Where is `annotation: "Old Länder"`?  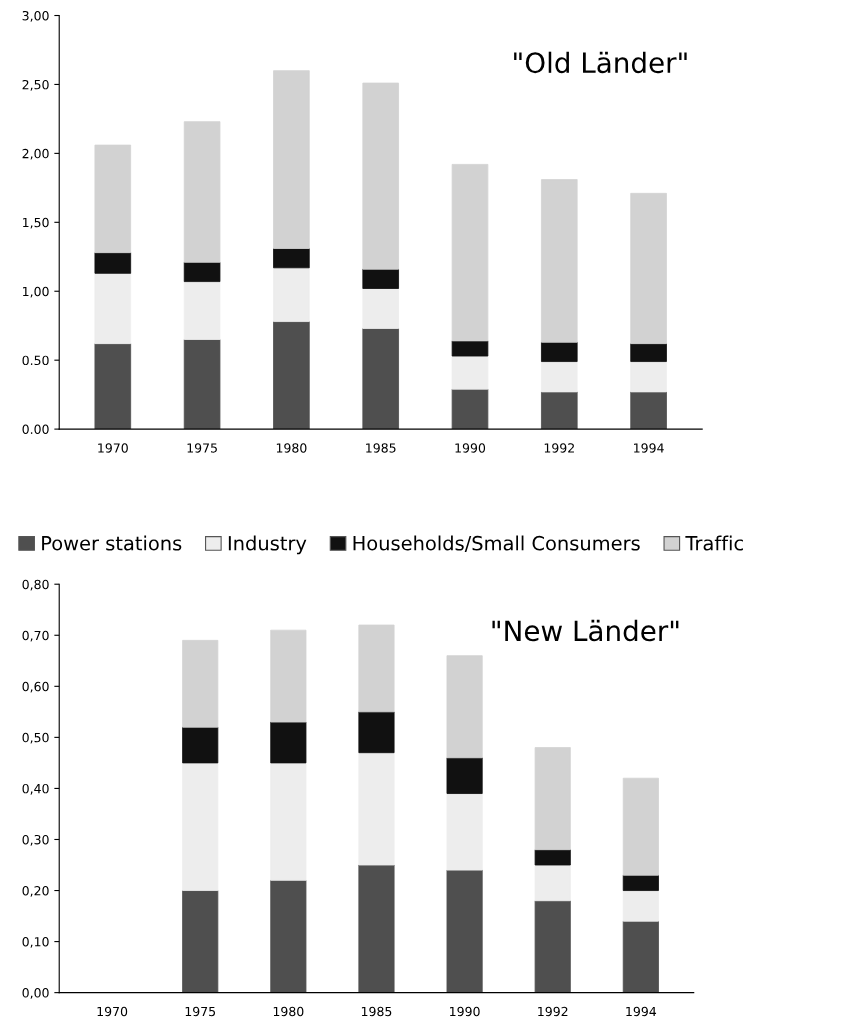
annotation: "Old Länder" is located at coordinates (600, 62).